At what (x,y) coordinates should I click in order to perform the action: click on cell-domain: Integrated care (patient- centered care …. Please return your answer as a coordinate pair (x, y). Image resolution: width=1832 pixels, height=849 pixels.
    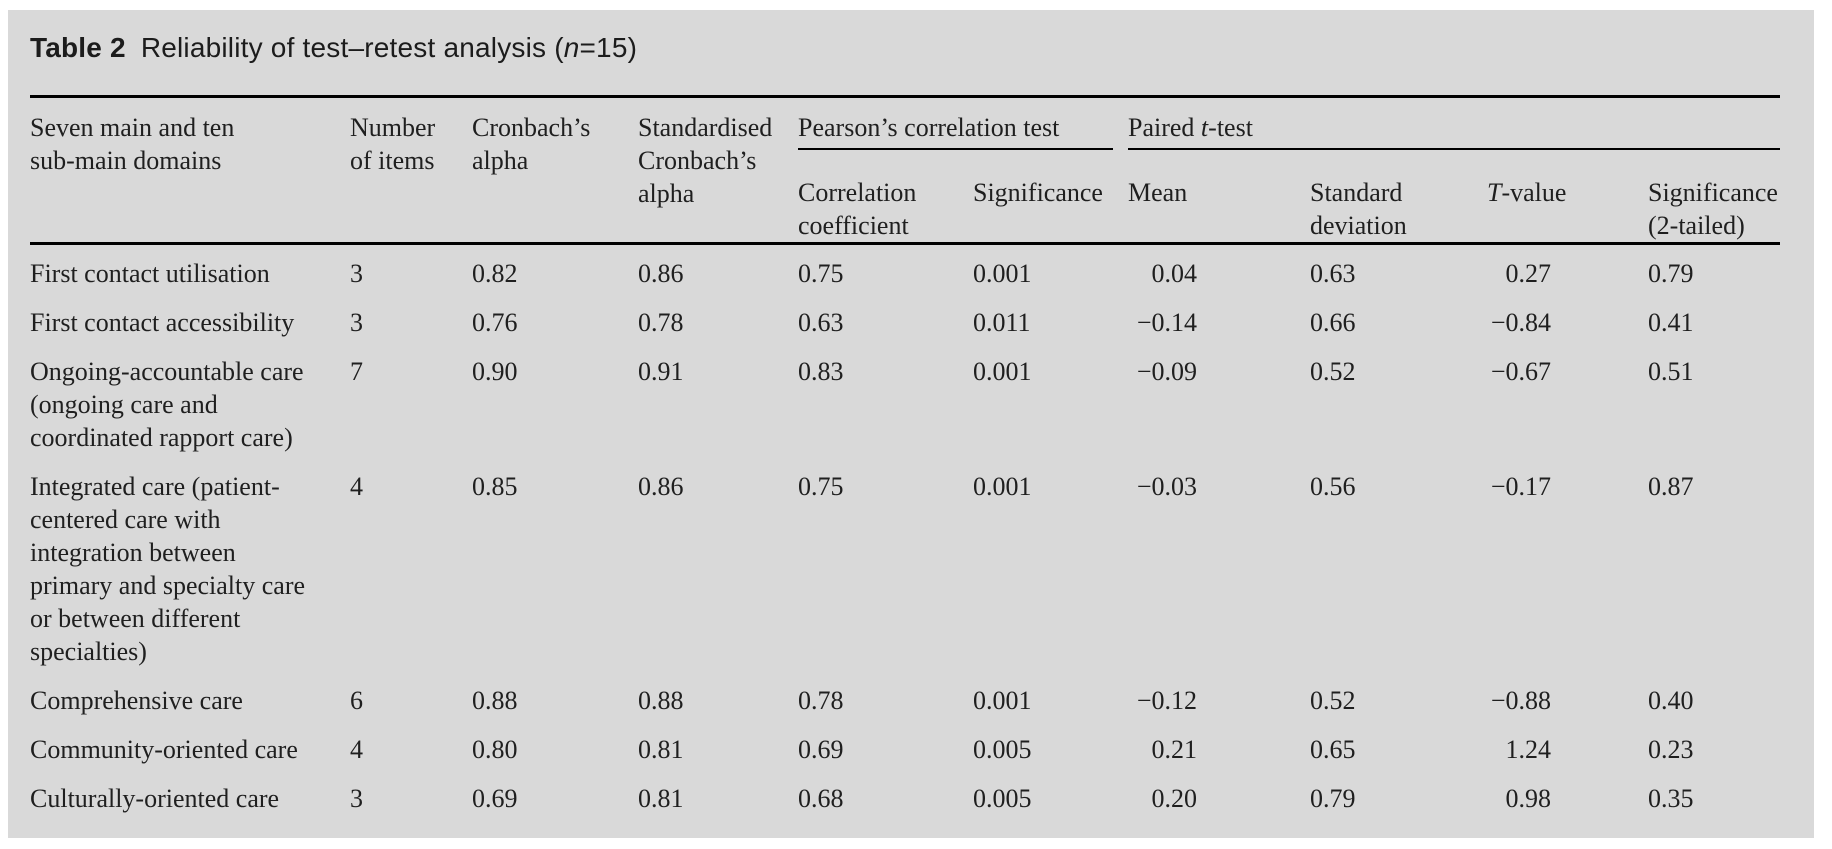
    Looking at the image, I should click on (168, 569).